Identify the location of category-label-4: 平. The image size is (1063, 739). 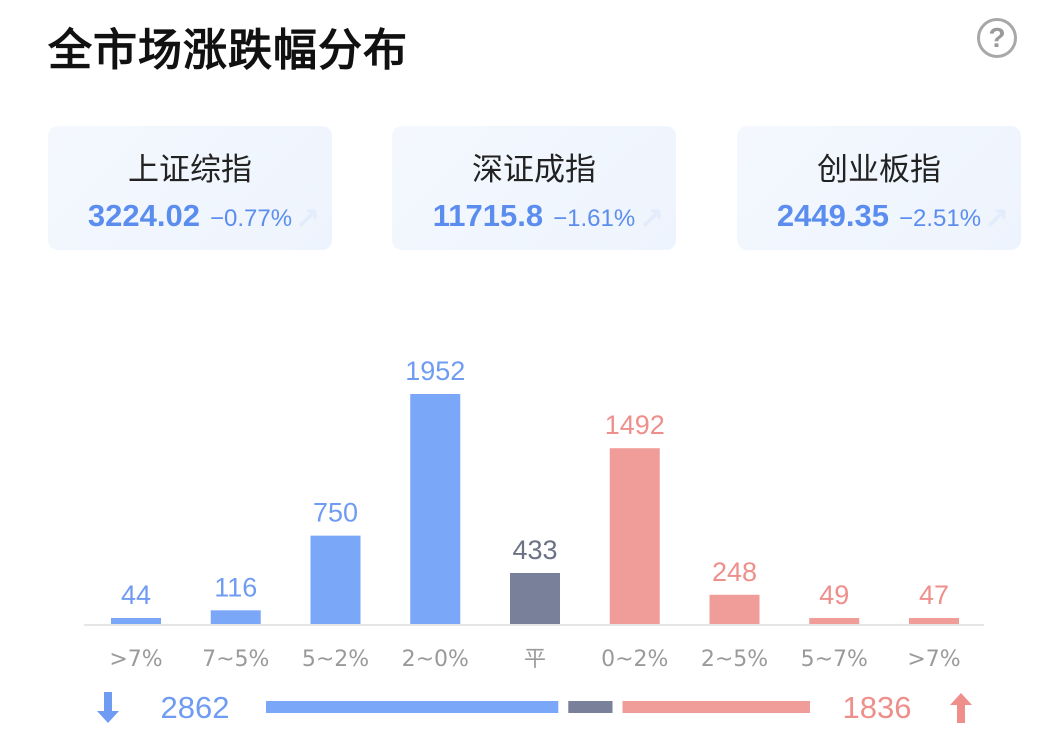
(535, 659).